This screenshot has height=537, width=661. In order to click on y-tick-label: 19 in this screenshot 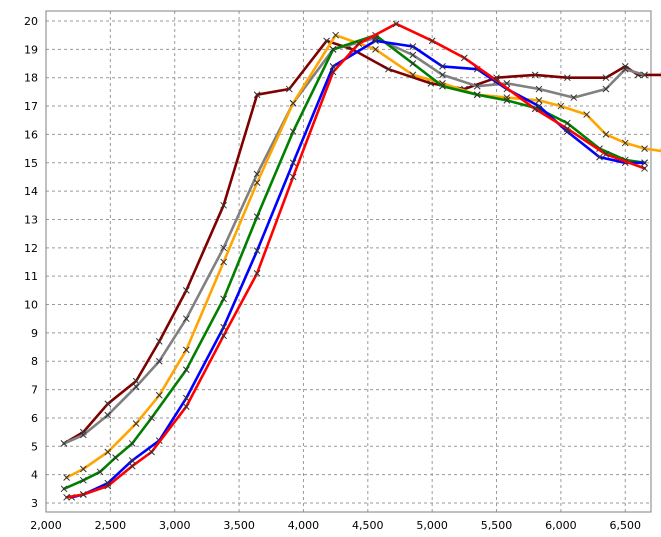, I will do `click(31, 49)`.